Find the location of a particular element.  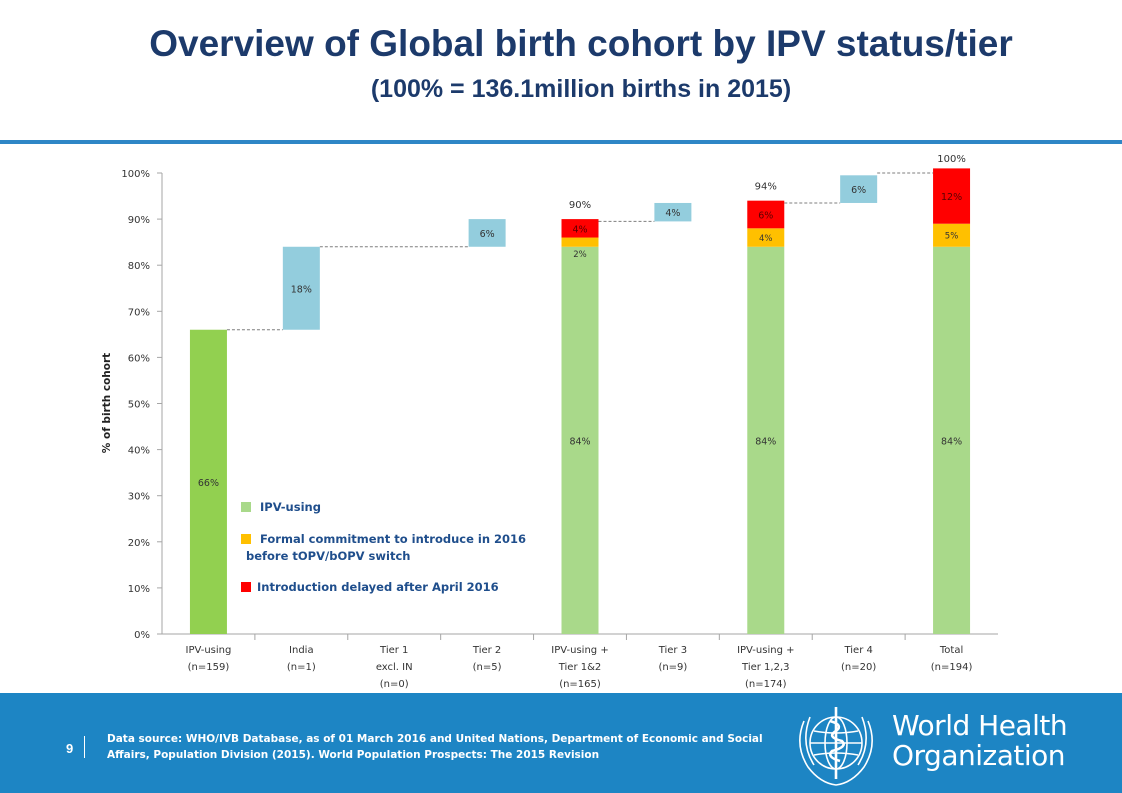

y-tick-label: 50% is located at coordinates (139, 405).